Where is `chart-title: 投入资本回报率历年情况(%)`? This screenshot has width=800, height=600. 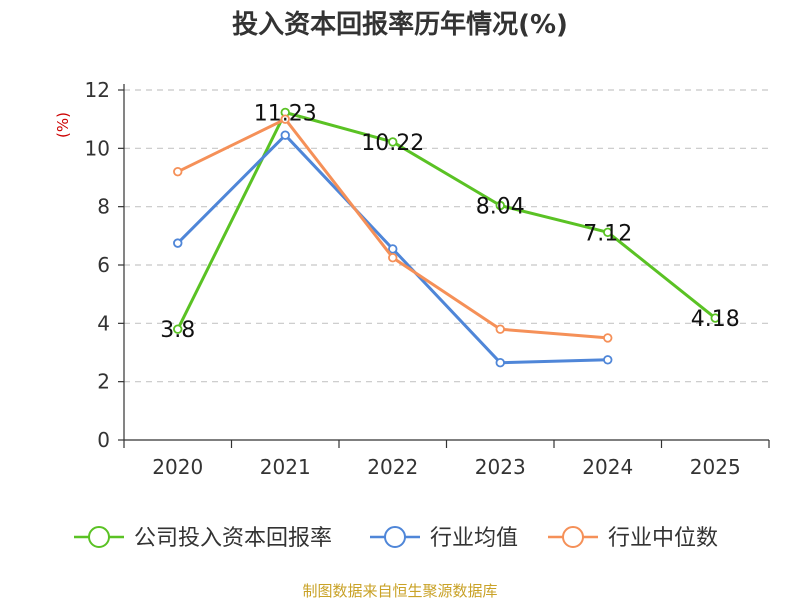
chart-title: 投入资本回报率历年情况(%) is located at coordinates (400, 24).